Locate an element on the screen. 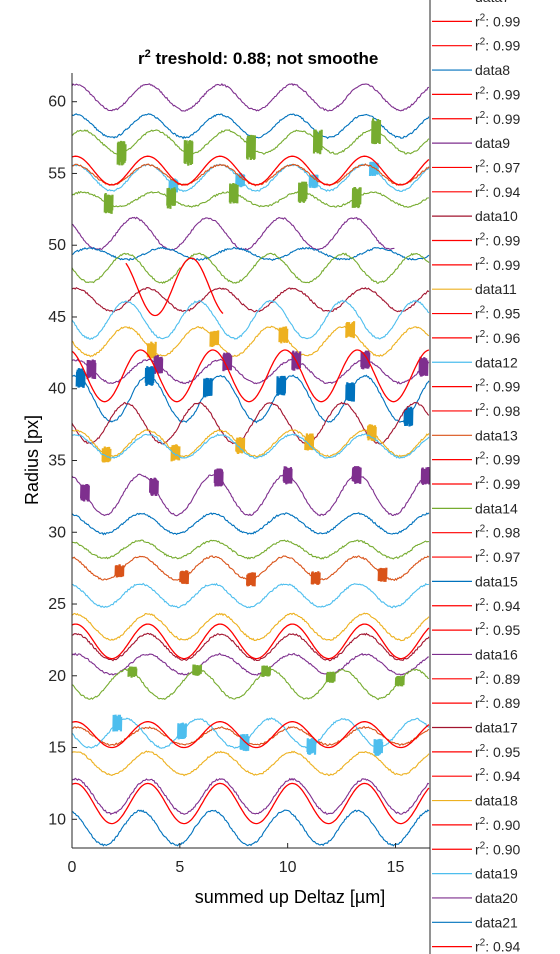  legend-entry-label: data13 is located at coordinates (496, 435).